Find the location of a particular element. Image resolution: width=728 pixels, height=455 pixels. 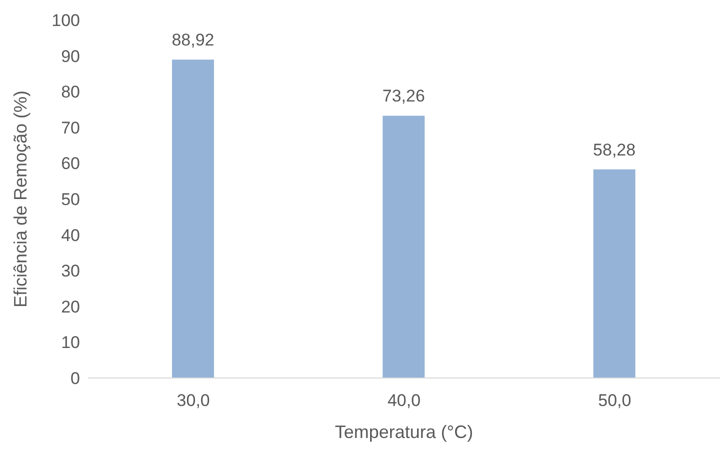

y-tick-label: 80 is located at coordinates (70, 92).